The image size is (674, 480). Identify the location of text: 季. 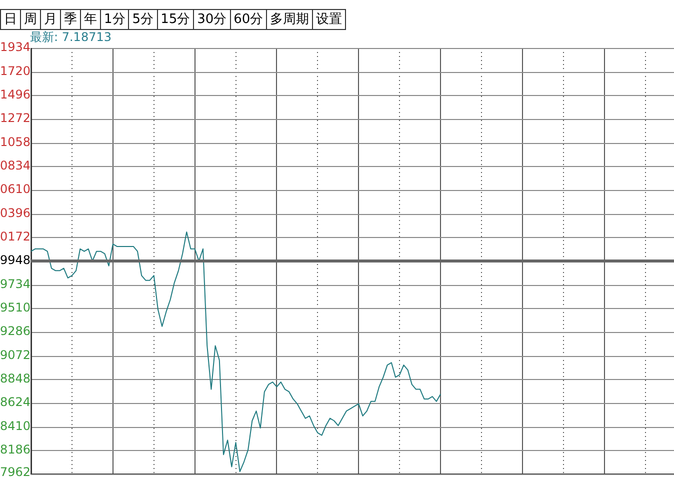
(70, 19).